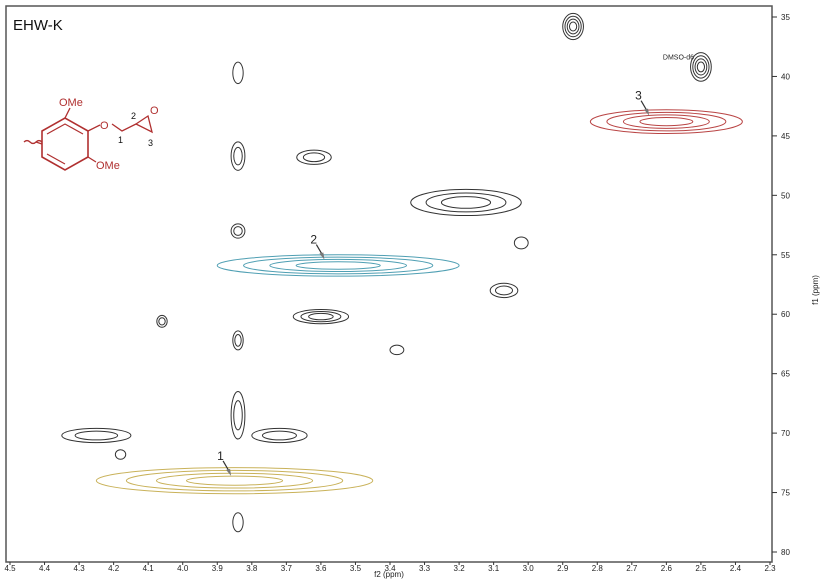 The width and height of the screenshot is (823, 580). I want to click on x-tick-label: 4.0, so click(183, 568).